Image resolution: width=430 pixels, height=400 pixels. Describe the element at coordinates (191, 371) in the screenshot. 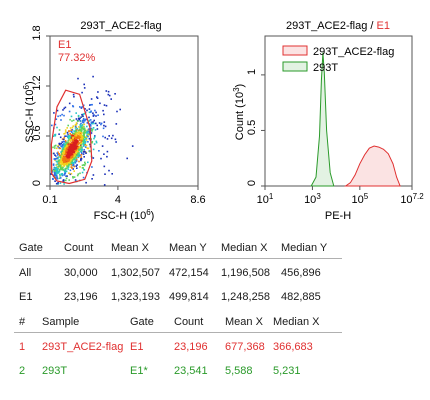

I see `table2-cell: 23,541` at that location.